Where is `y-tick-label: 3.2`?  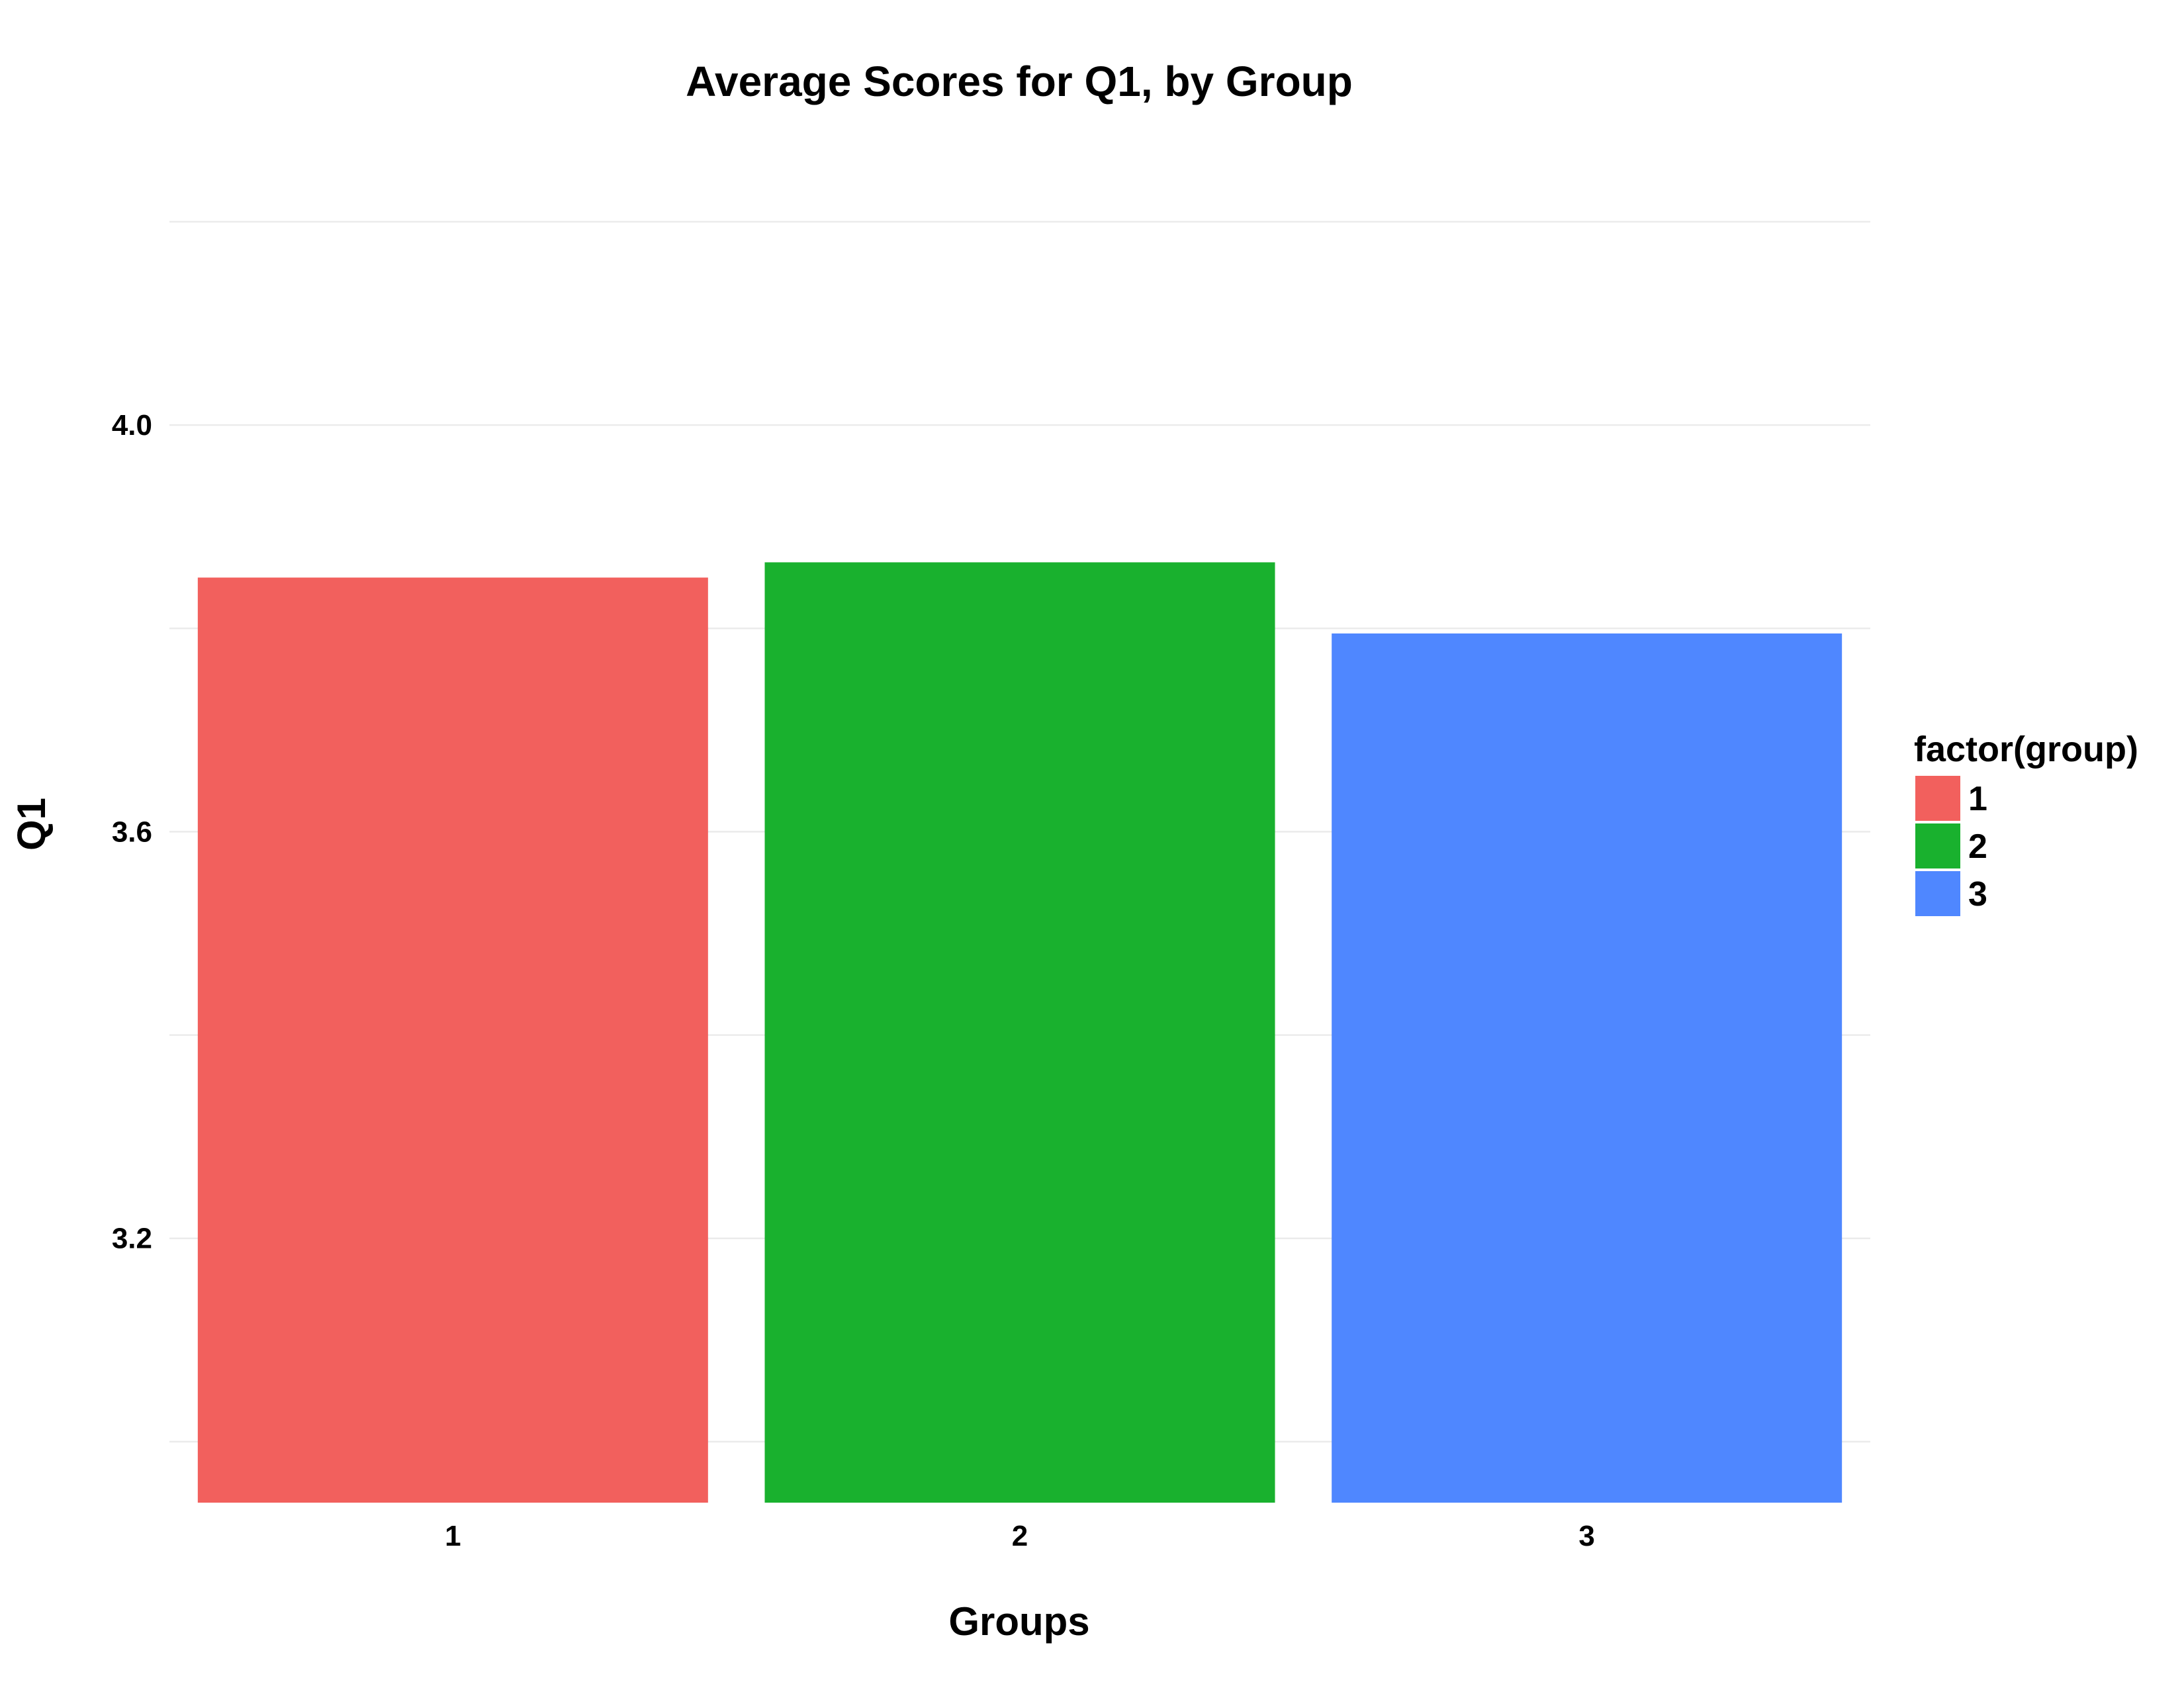 y-tick-label: 3.2 is located at coordinates (132, 1239).